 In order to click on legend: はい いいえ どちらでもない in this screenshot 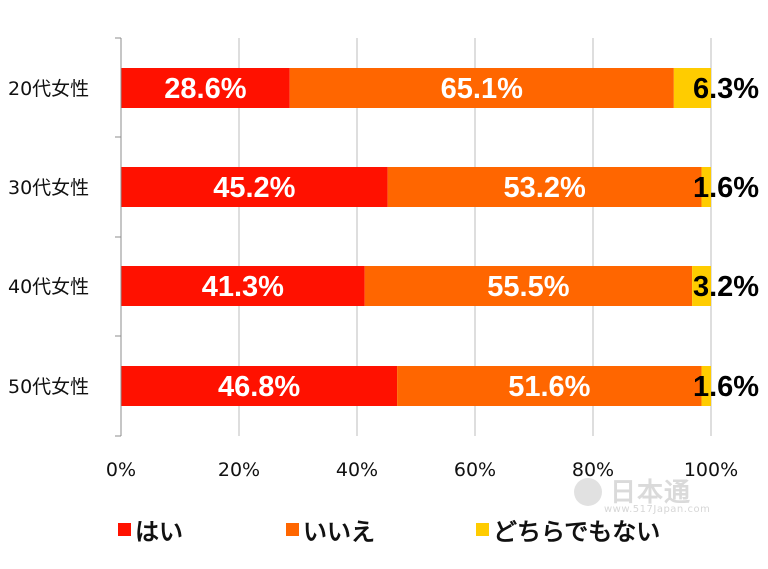, I will do `click(428, 530)`.